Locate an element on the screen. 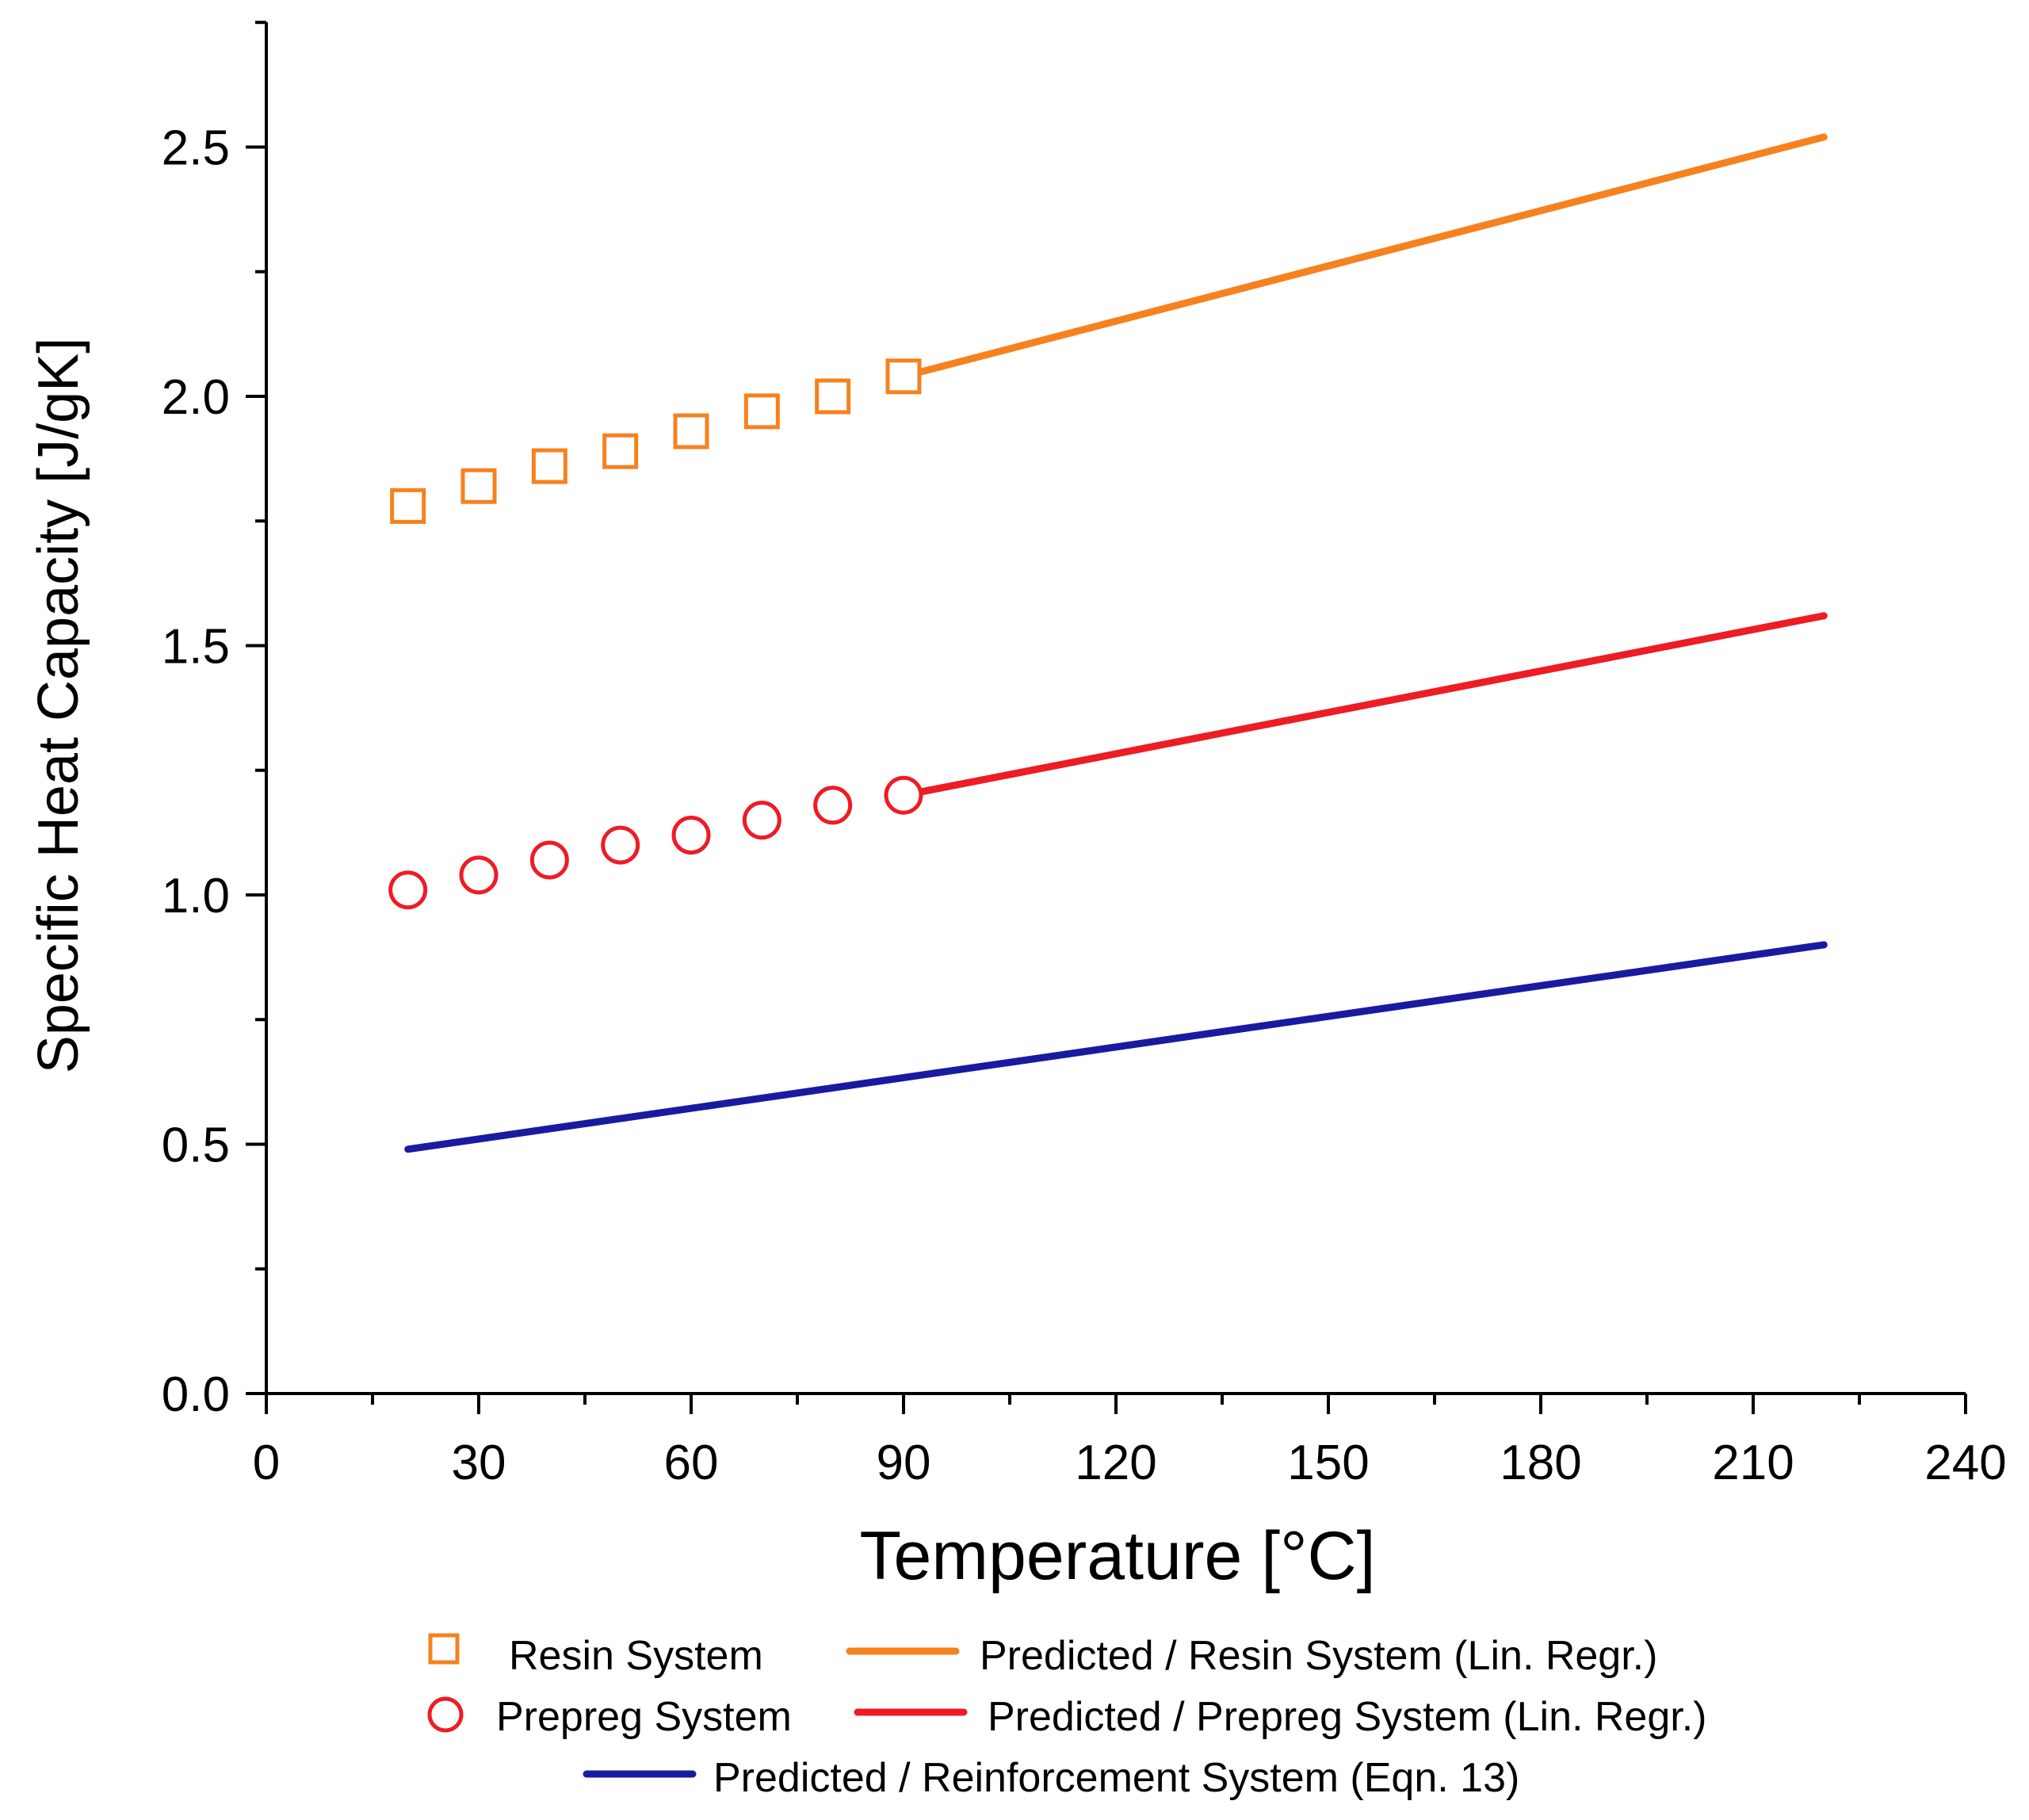 Image resolution: width=2029 pixels, height=1820 pixels. x-tick-label: 90 is located at coordinates (904, 1463).